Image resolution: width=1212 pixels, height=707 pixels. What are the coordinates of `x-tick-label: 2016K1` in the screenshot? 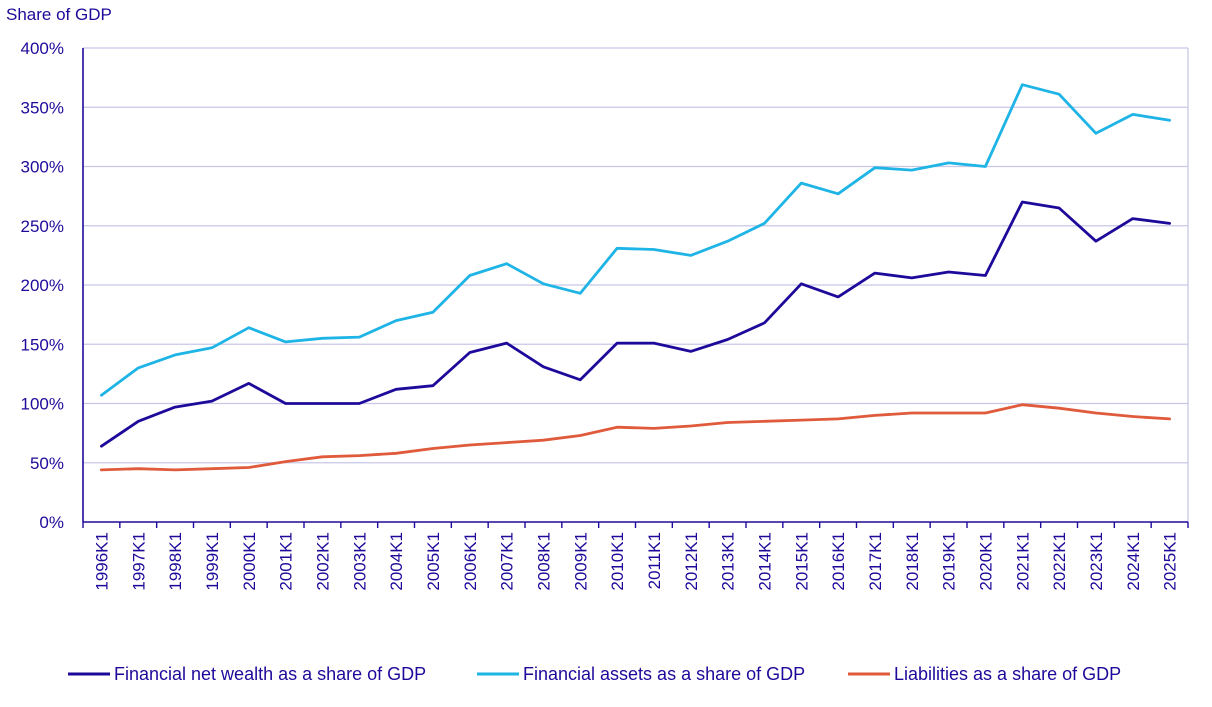 It's located at (838, 561).